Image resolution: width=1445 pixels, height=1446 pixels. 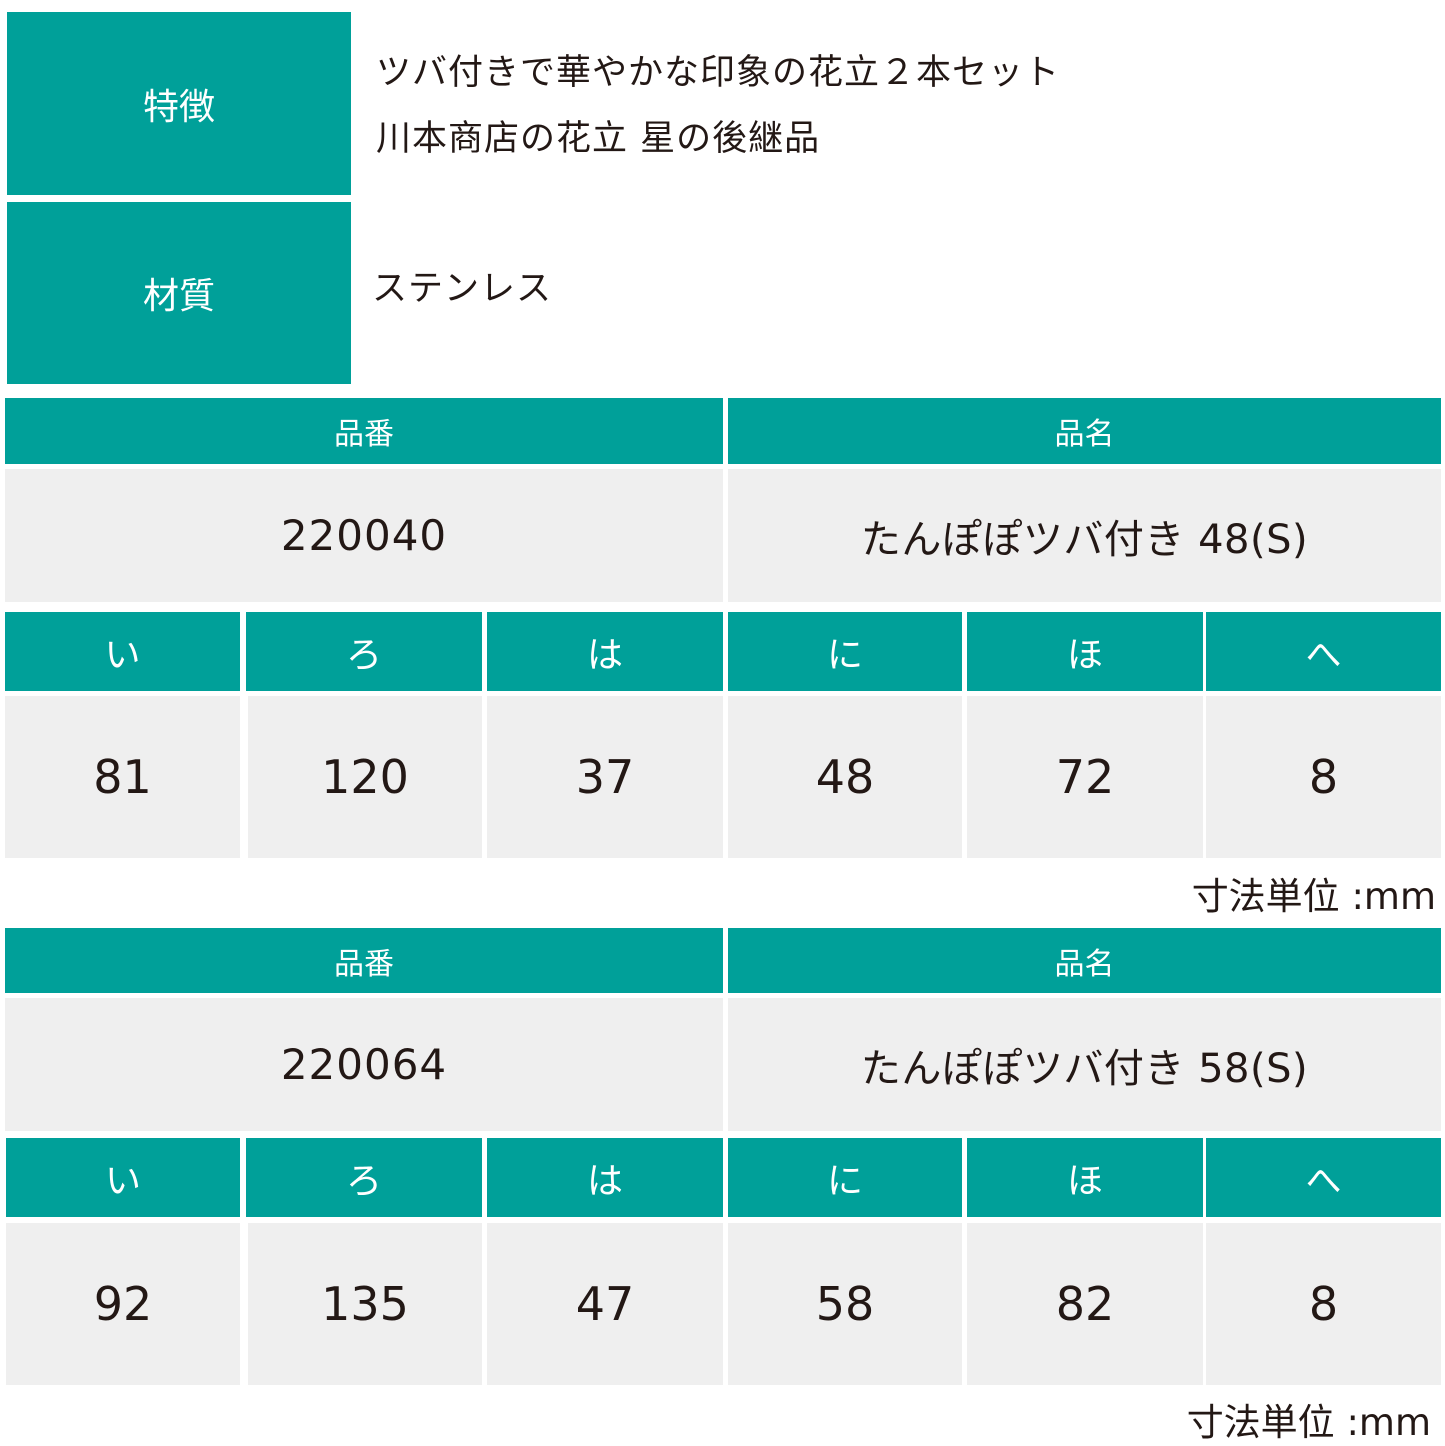 I want to click on dimension-value-ha: 37, so click(x=605, y=777).